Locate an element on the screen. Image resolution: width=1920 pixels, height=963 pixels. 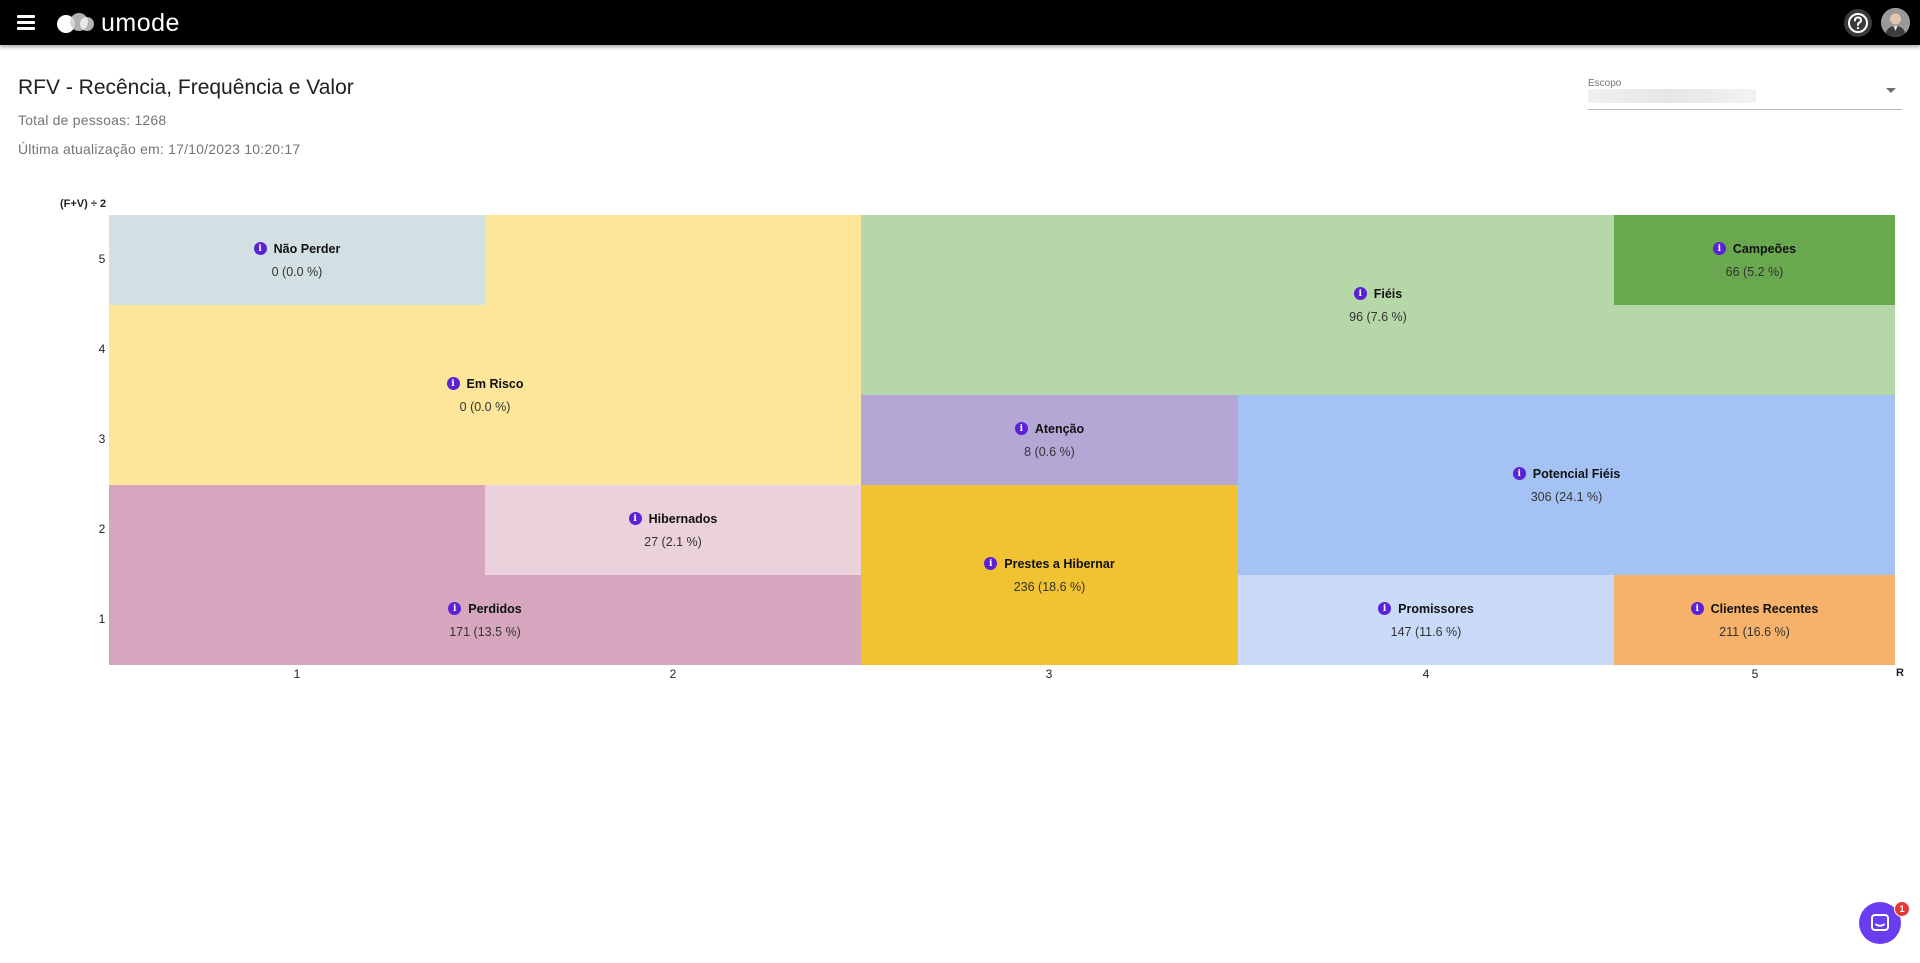
hamburger-menu-icon is located at coordinates (26, 23).